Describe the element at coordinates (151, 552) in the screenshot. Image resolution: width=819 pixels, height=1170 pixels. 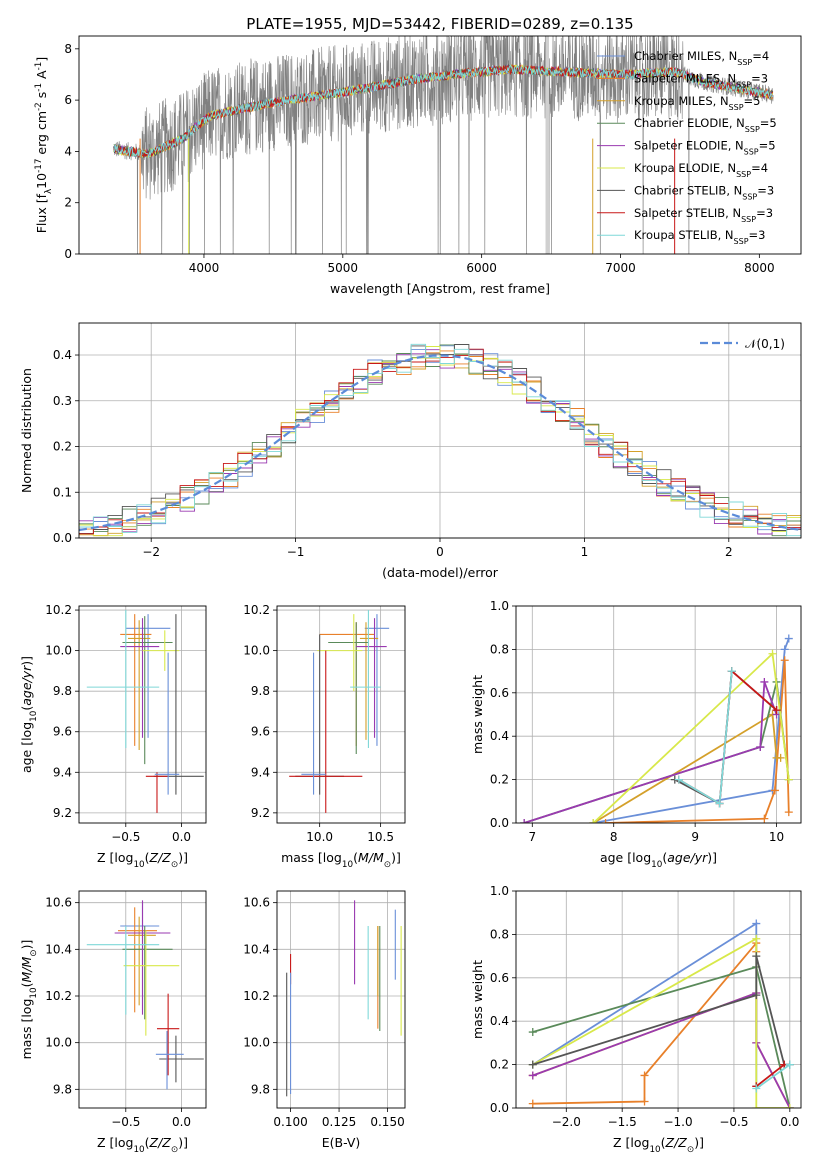
I see `x-tick-label: −2` at that location.